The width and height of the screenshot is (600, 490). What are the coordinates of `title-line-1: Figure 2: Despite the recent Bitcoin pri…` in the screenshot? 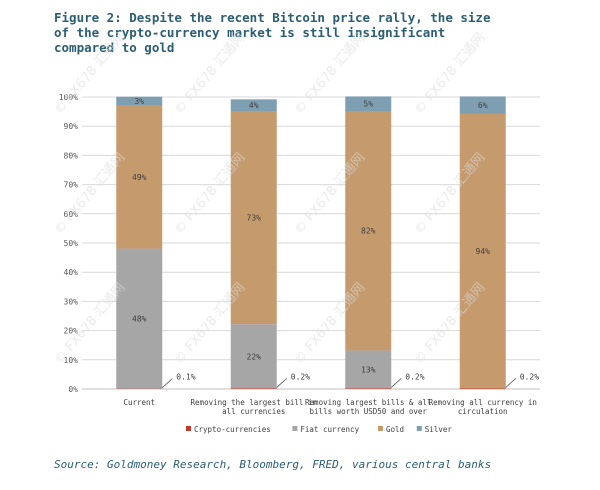 It's located at (272, 17).